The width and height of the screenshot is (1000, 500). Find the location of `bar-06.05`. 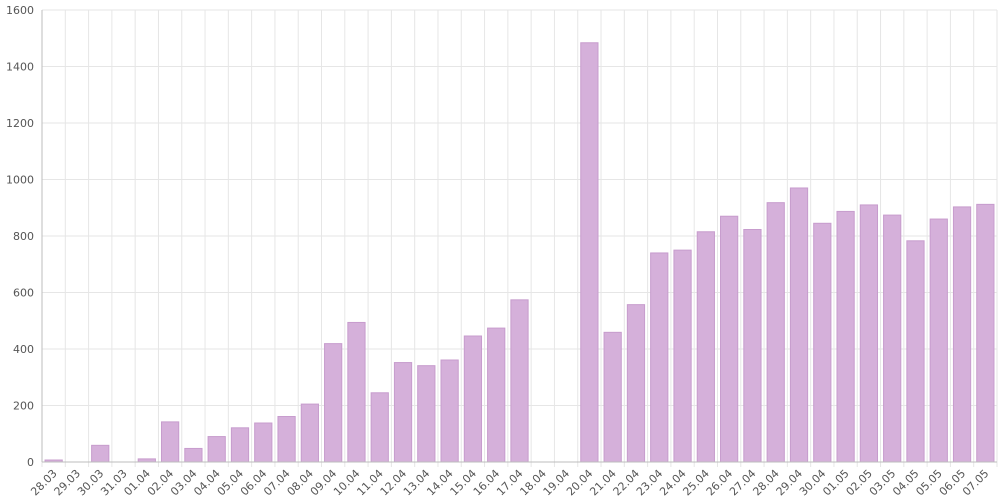

bar-06.05 is located at coordinates (962, 334).